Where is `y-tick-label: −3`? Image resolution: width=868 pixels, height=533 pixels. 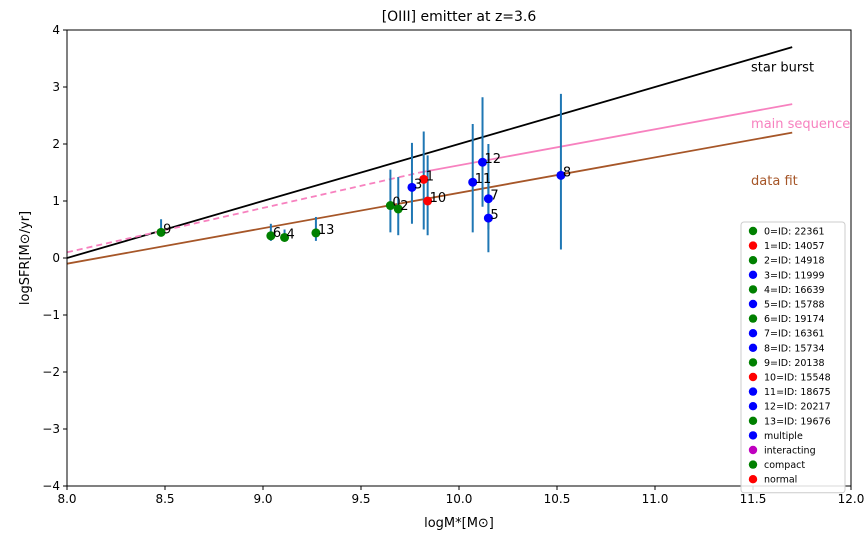 y-tick-label: −3 is located at coordinates (51, 429).